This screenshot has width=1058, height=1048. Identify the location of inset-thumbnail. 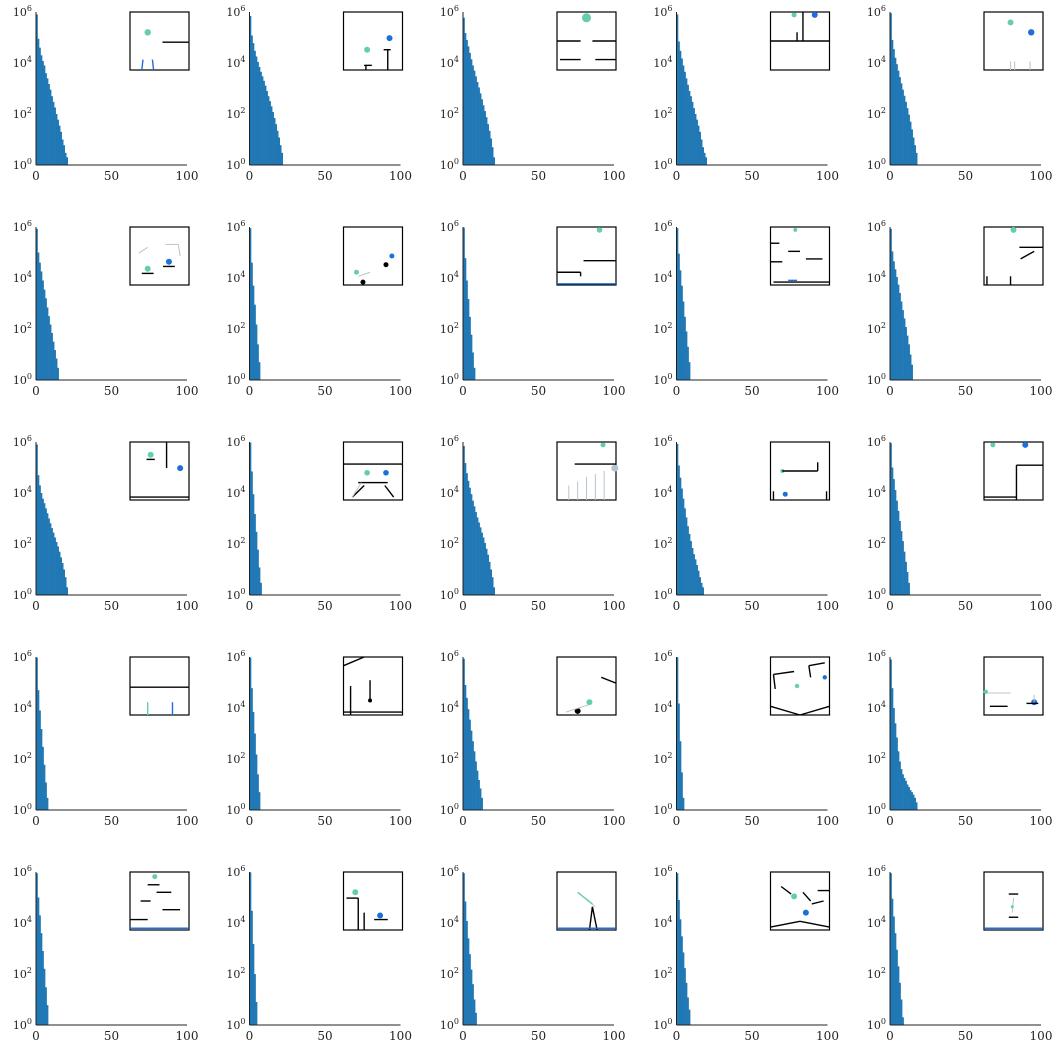
(159, 256).